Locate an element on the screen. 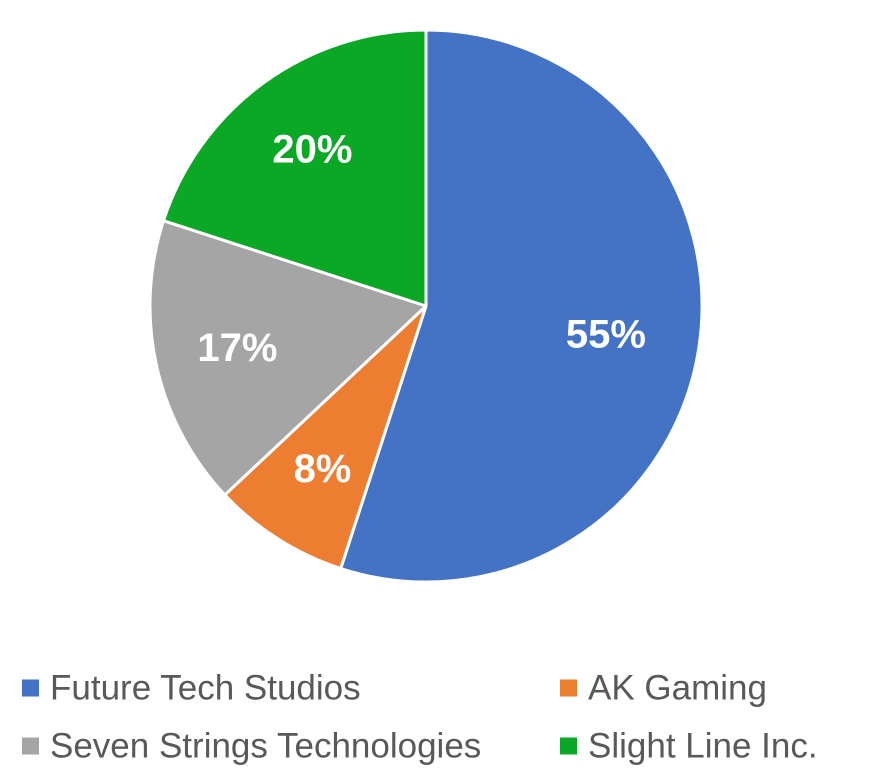 This screenshot has height=781, width=870. legend-label-future-tech-studios: Future Tech Studios is located at coordinates (205, 688).